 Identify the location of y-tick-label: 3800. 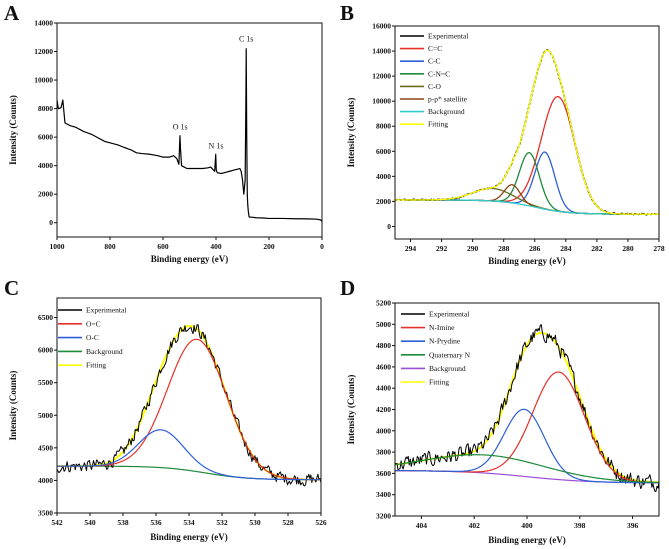
(383, 452).